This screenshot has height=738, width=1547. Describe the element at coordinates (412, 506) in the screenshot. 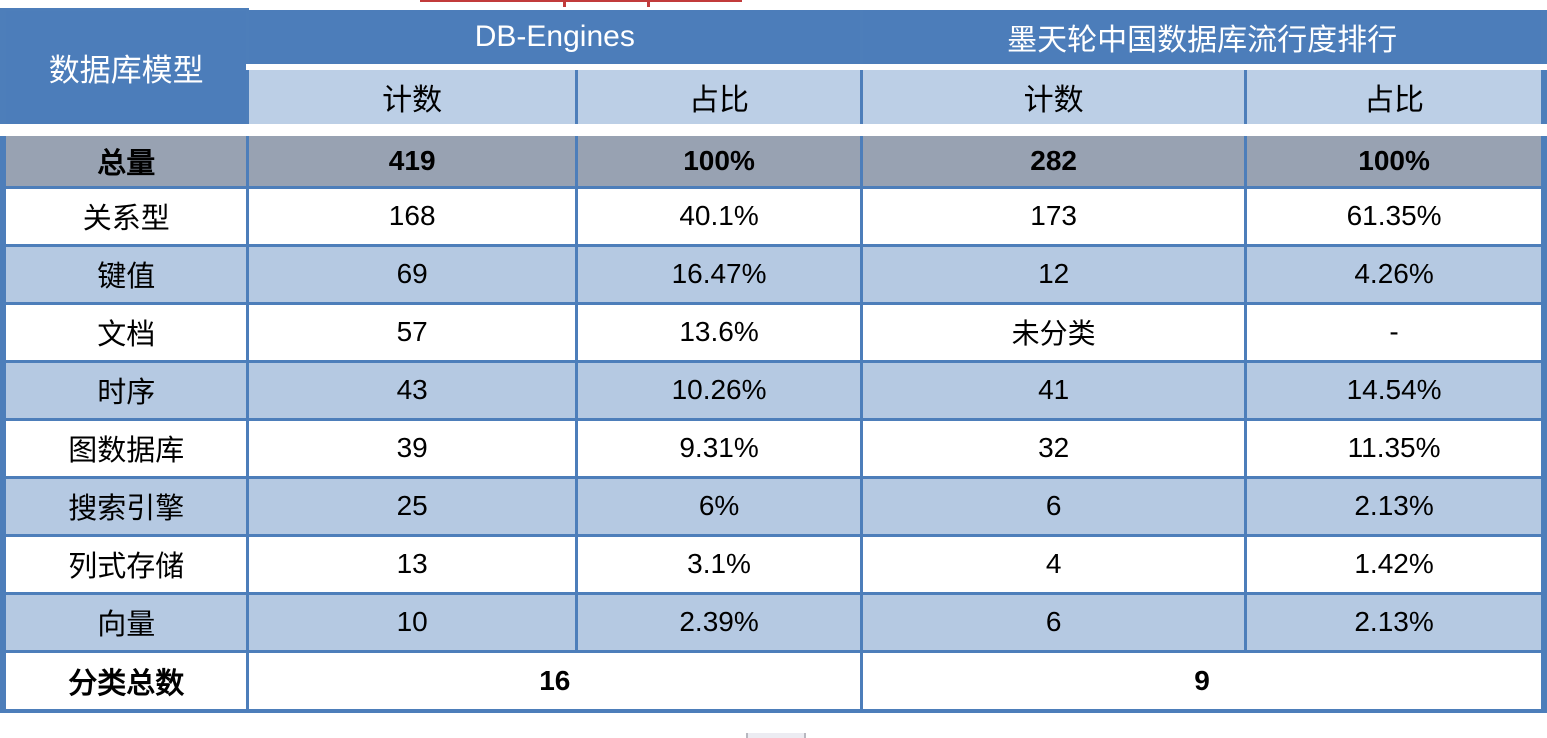

I see `cell-value: 25` at that location.